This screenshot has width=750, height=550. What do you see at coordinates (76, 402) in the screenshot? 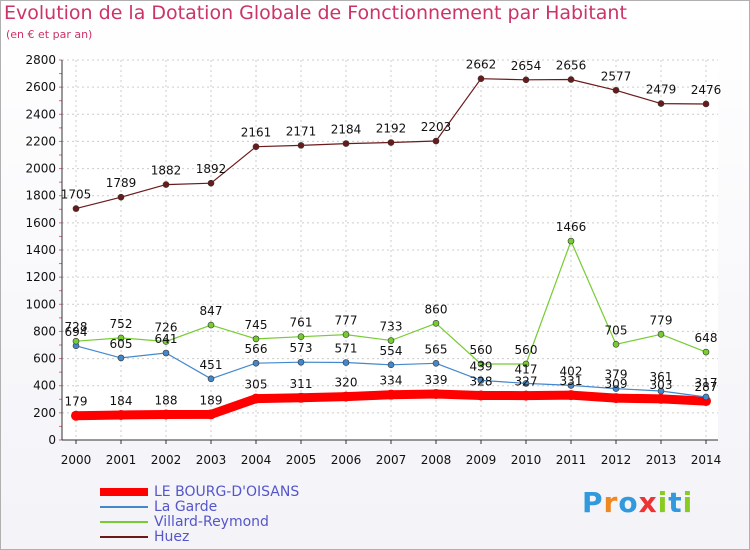
I see `data-label: 179` at bounding box center [76, 402].